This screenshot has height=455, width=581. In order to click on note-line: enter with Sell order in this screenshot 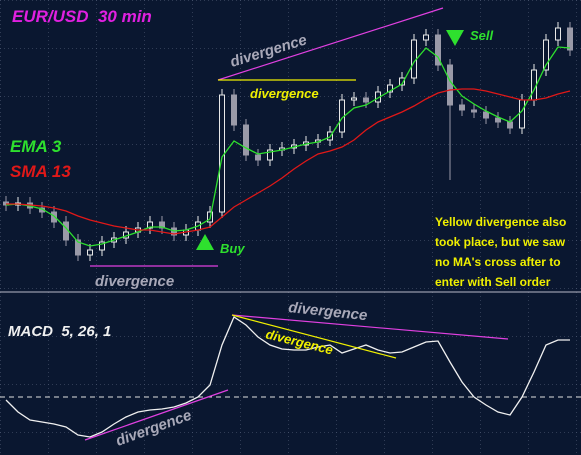, I will do `click(493, 282)`.